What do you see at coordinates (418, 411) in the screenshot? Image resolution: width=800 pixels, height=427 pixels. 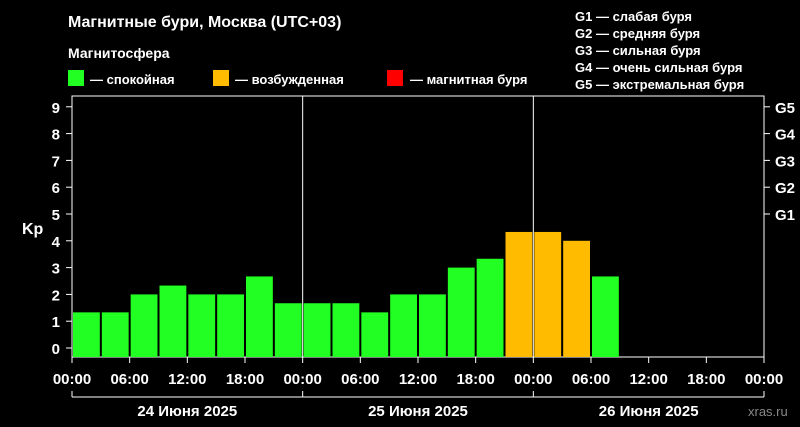 I see `day-label: 25 Июня 2025` at bounding box center [418, 411].